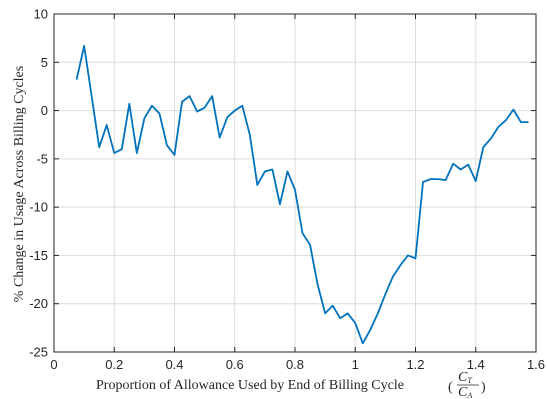 This screenshot has height=399, width=547. Describe the element at coordinates (295, 364) in the screenshot. I see `x-tick-label: 0.8` at that location.